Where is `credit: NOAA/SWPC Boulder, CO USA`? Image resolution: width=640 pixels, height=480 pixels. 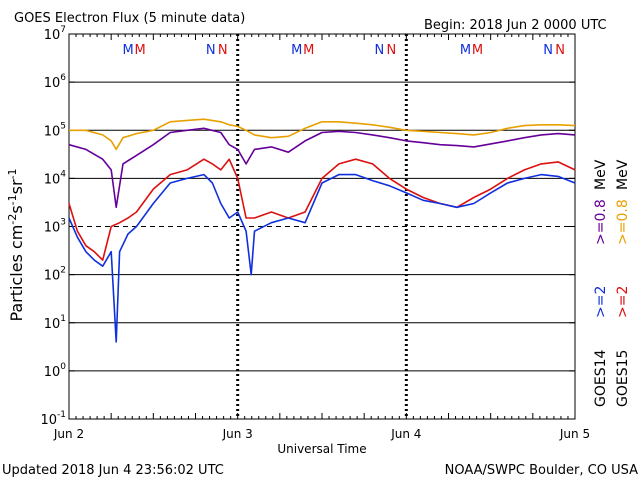
credit: NOAA/SWPC Boulder, CO USA is located at coordinates (541, 470).